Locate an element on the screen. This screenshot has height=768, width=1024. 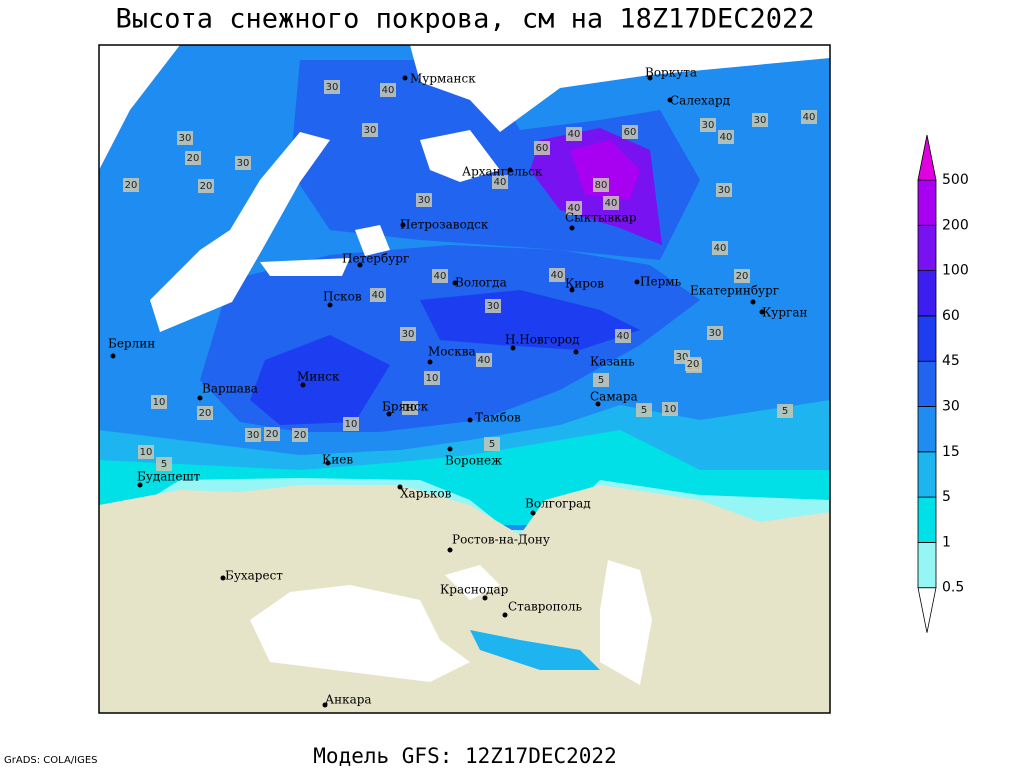
city-label: Брянск is located at coordinates (405, 407).